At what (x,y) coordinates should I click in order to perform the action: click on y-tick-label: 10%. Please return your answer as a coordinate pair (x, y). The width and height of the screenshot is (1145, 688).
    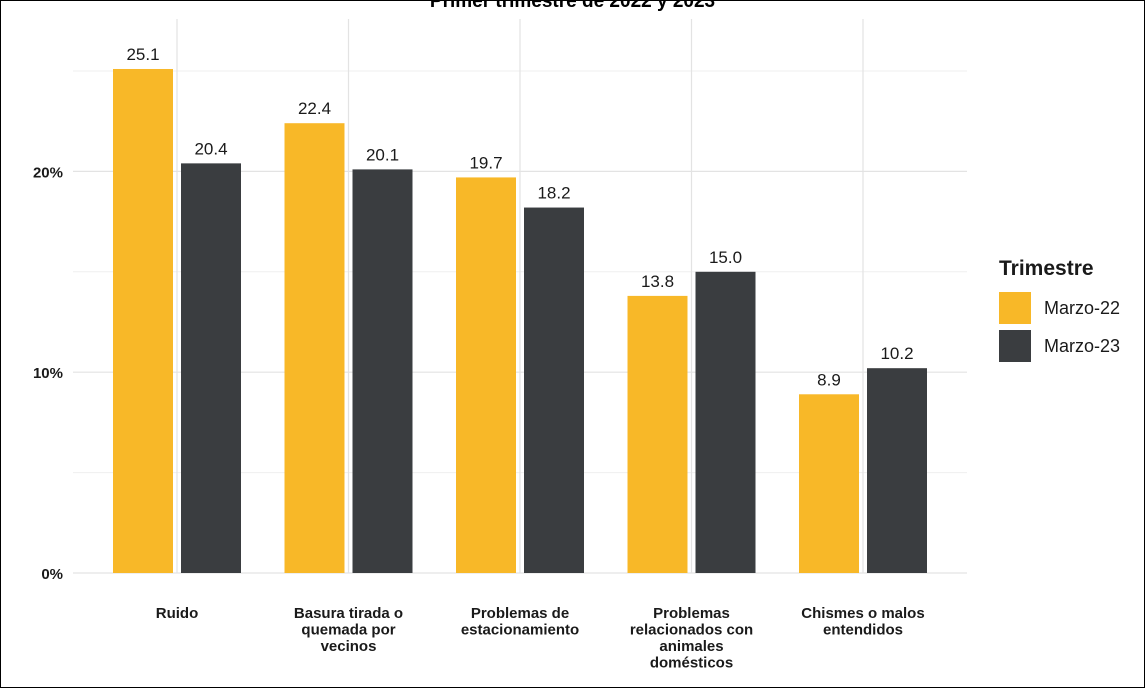
    Looking at the image, I should click on (48, 373).